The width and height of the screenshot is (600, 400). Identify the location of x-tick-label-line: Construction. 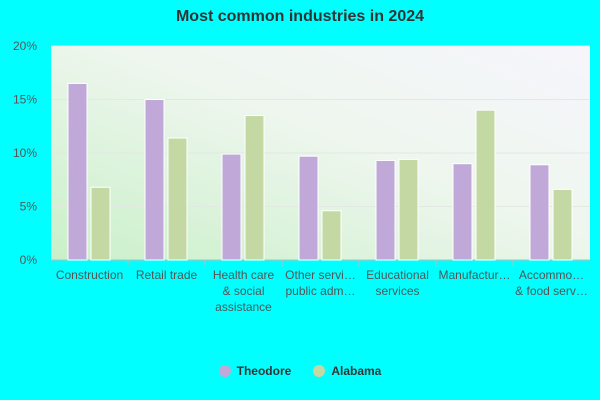
(89, 275).